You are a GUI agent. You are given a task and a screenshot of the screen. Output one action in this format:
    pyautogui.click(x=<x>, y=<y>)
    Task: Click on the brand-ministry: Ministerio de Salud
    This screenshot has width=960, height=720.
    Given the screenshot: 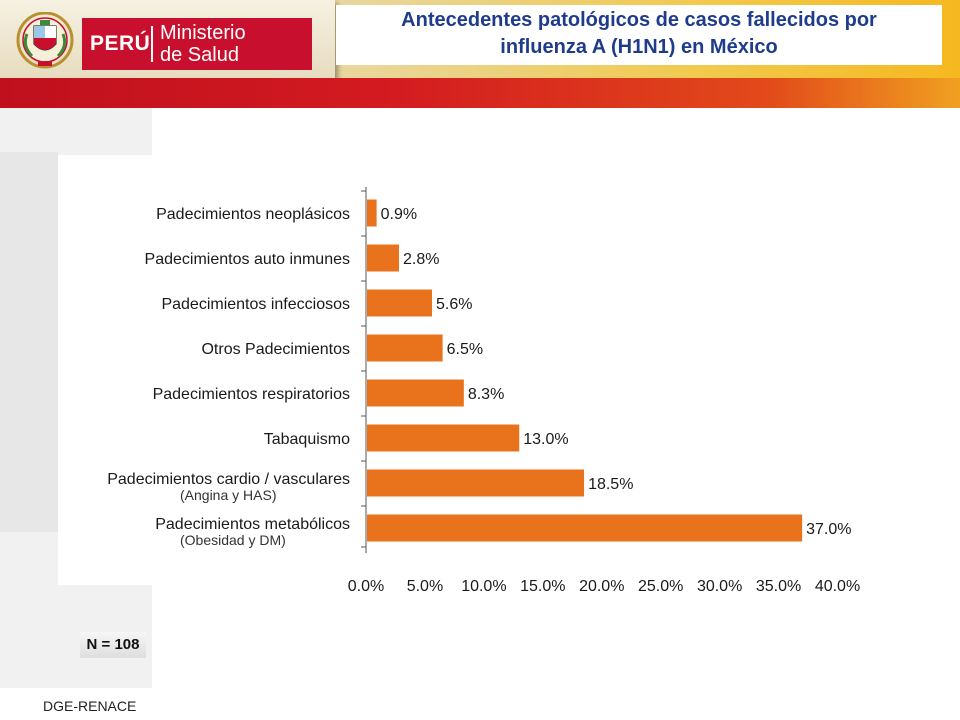 What is the action you would take?
    pyautogui.click(x=235, y=44)
    